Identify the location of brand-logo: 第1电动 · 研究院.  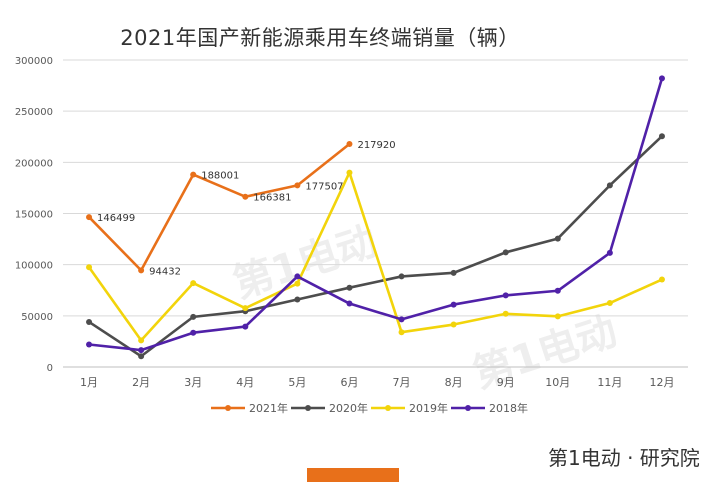
(624, 456).